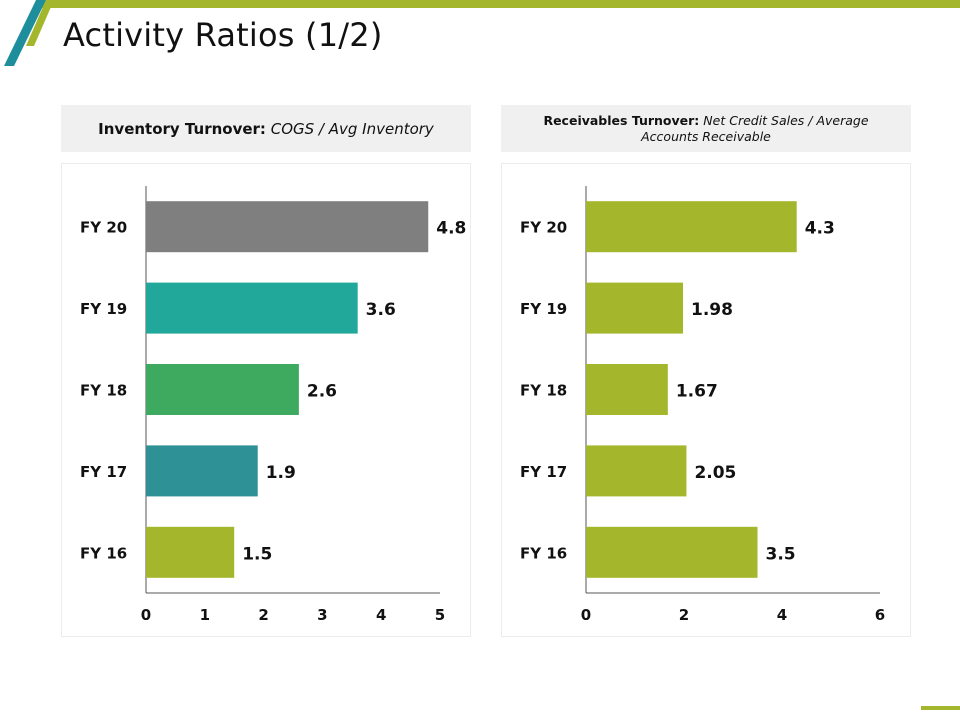 This screenshot has width=960, height=720. What do you see at coordinates (543, 309) in the screenshot?
I see `receivables-category-label: FY 19` at bounding box center [543, 309].